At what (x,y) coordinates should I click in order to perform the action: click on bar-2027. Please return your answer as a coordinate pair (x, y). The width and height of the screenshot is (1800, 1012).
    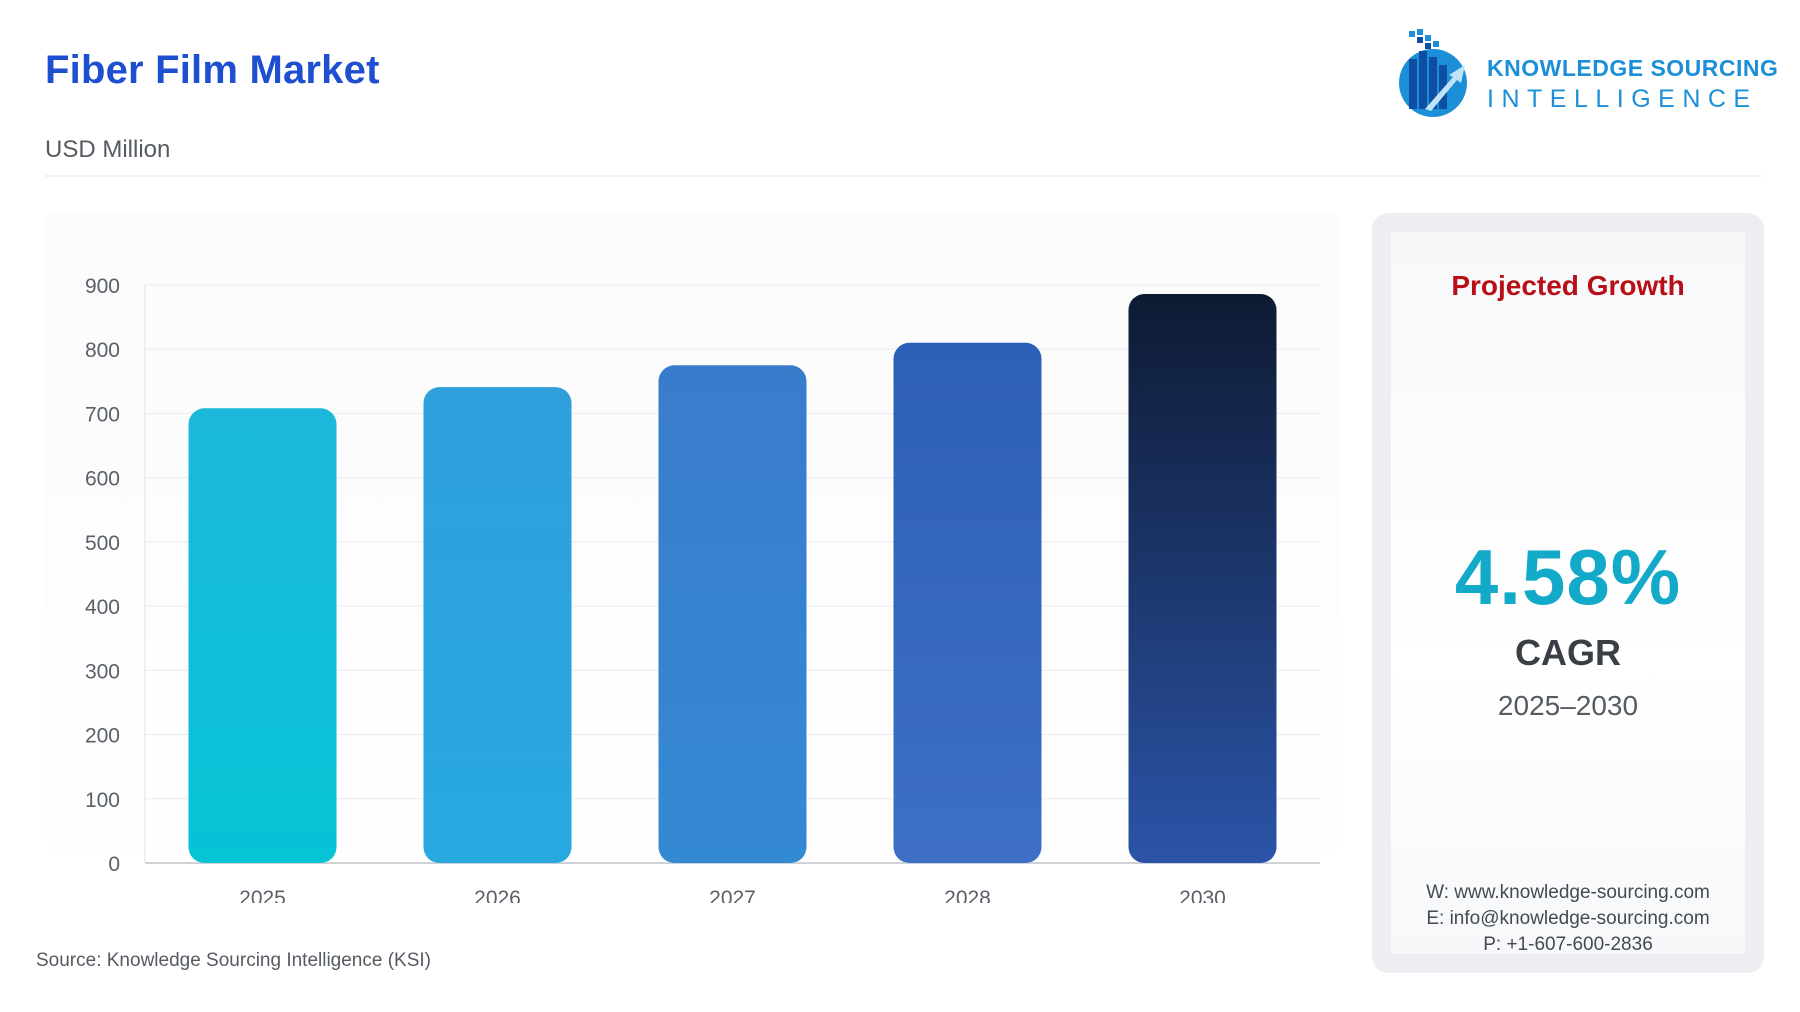
    Looking at the image, I should click on (732, 614).